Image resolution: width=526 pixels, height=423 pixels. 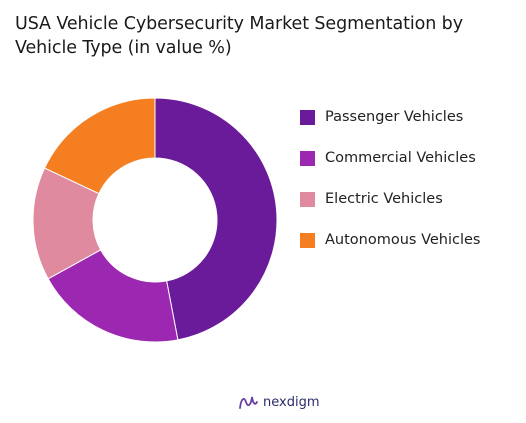 What do you see at coordinates (384, 199) in the screenshot?
I see `legend-label: Electric Vehicles` at bounding box center [384, 199].